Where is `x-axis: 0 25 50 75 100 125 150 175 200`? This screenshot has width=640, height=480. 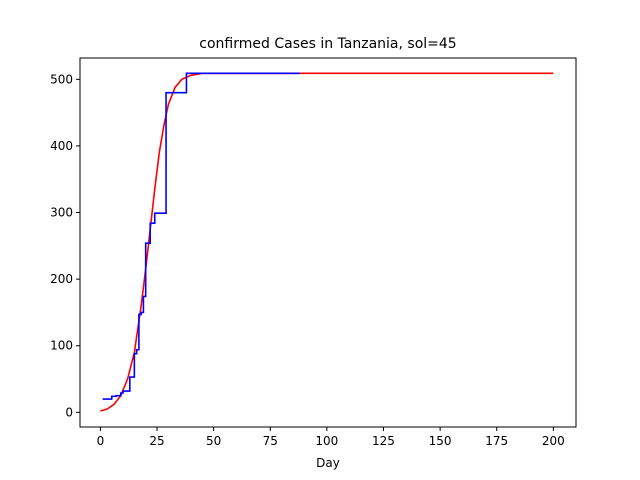 x-axis: 0 25 50 75 100 125 150 175 200 is located at coordinates (331, 437).